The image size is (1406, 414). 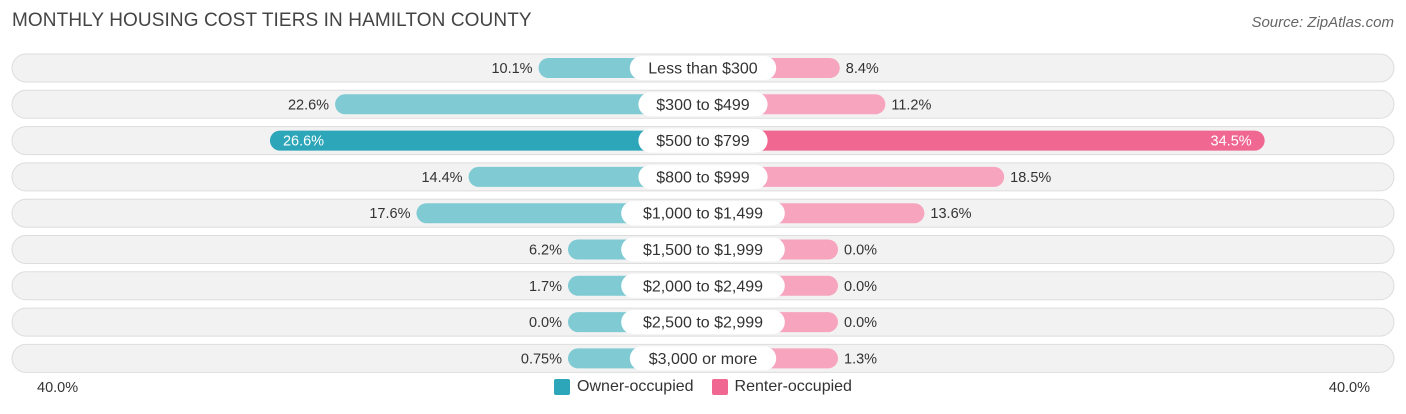 I want to click on renter-value-label: 8.4%, so click(x=862, y=69).